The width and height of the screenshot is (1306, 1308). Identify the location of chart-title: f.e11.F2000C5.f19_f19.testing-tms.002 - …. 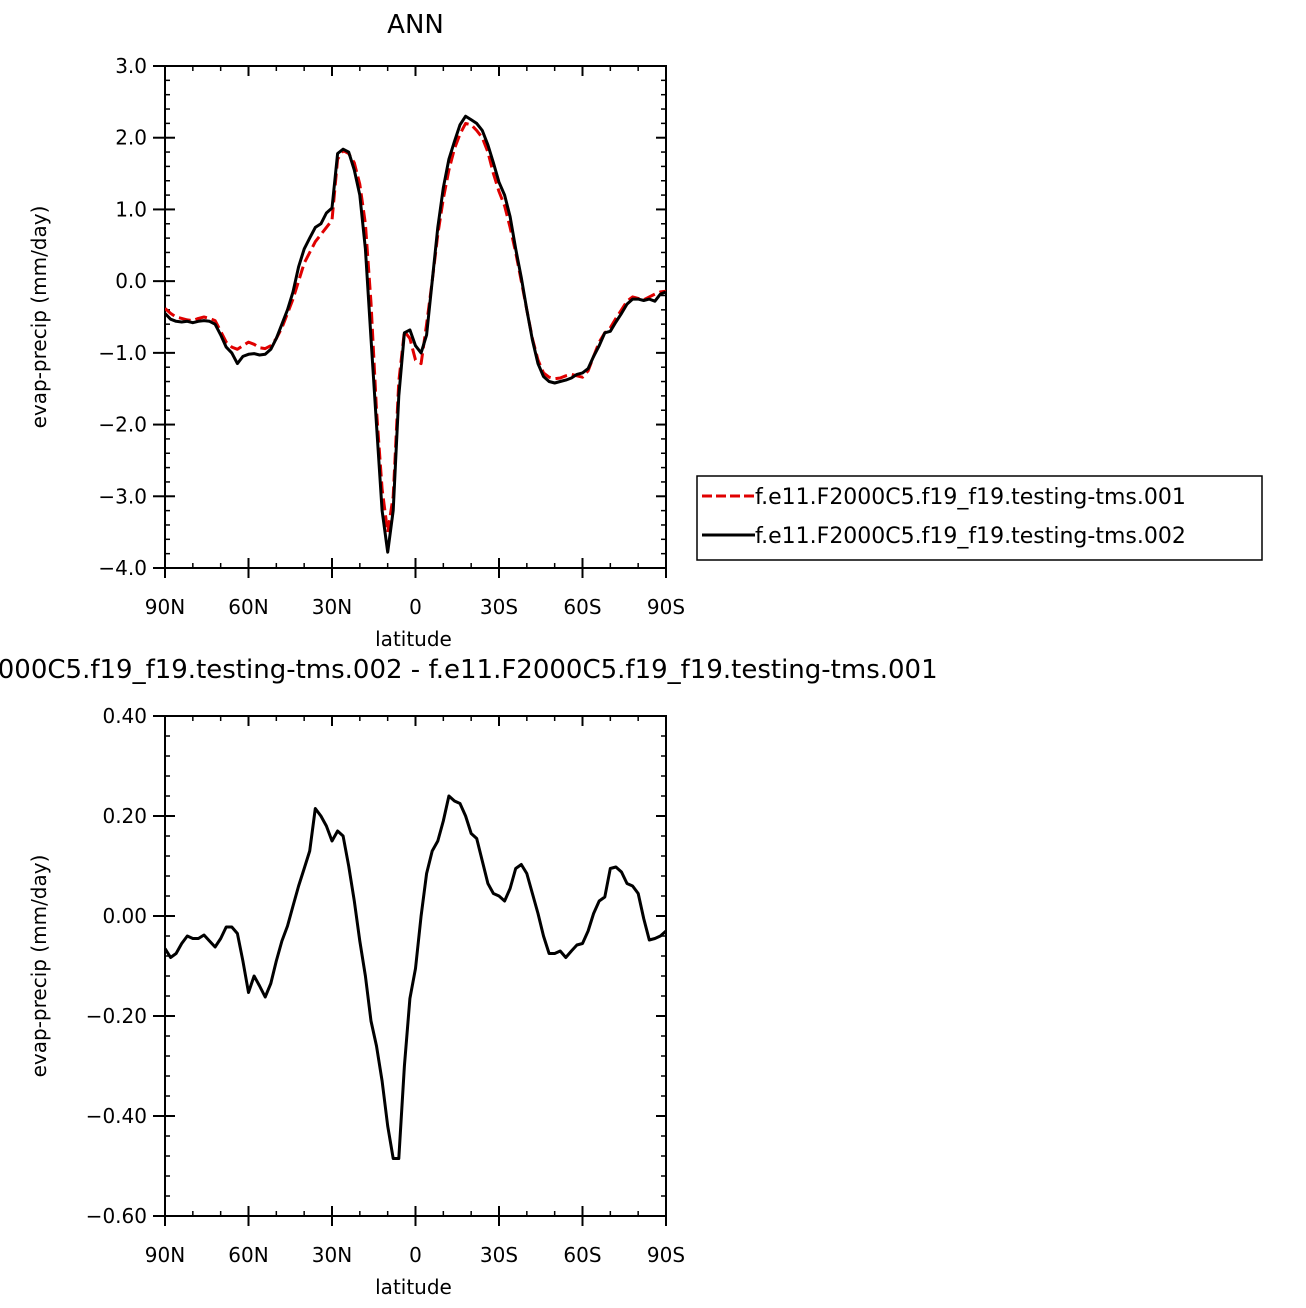
(469, 670).